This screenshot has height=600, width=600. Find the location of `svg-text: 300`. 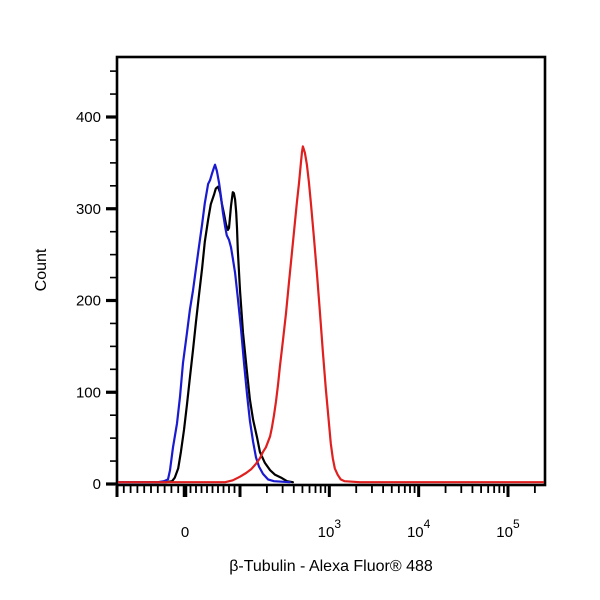

svg-text: 300 is located at coordinates (88, 209).